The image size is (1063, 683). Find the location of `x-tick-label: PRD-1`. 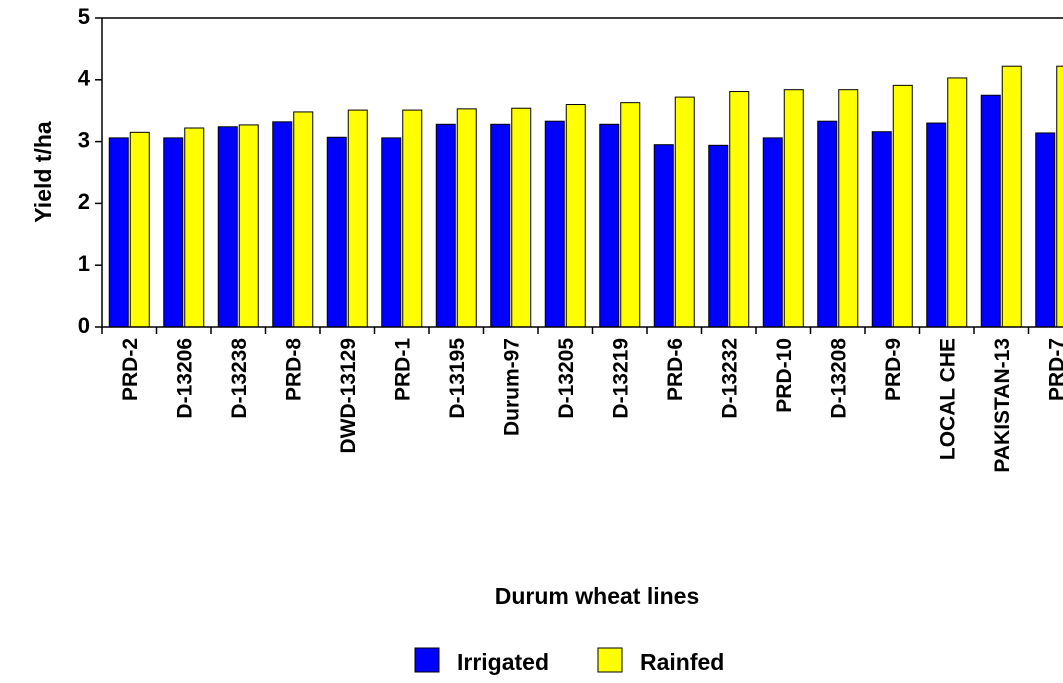

x-tick-label: PRD-1 is located at coordinates (402, 369).